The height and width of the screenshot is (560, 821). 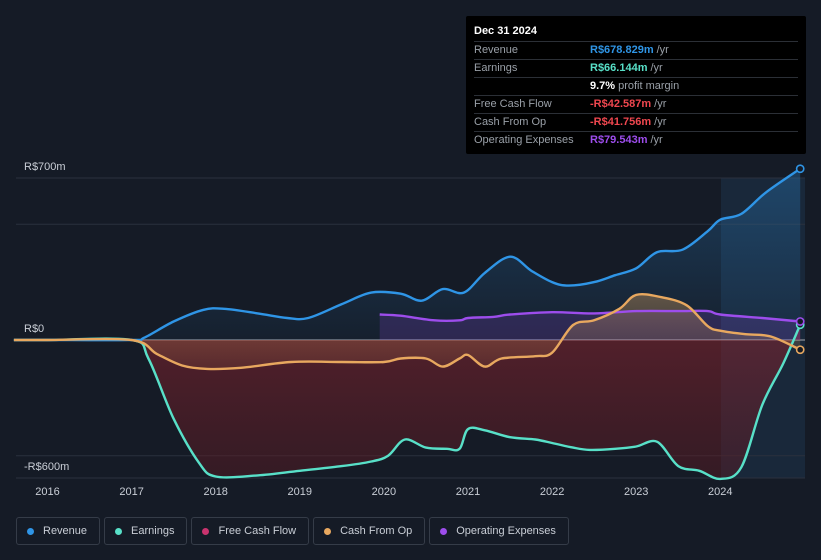 What do you see at coordinates (621, 122) in the screenshot?
I see `tooltip-value: -R$41.756m` at bounding box center [621, 122].